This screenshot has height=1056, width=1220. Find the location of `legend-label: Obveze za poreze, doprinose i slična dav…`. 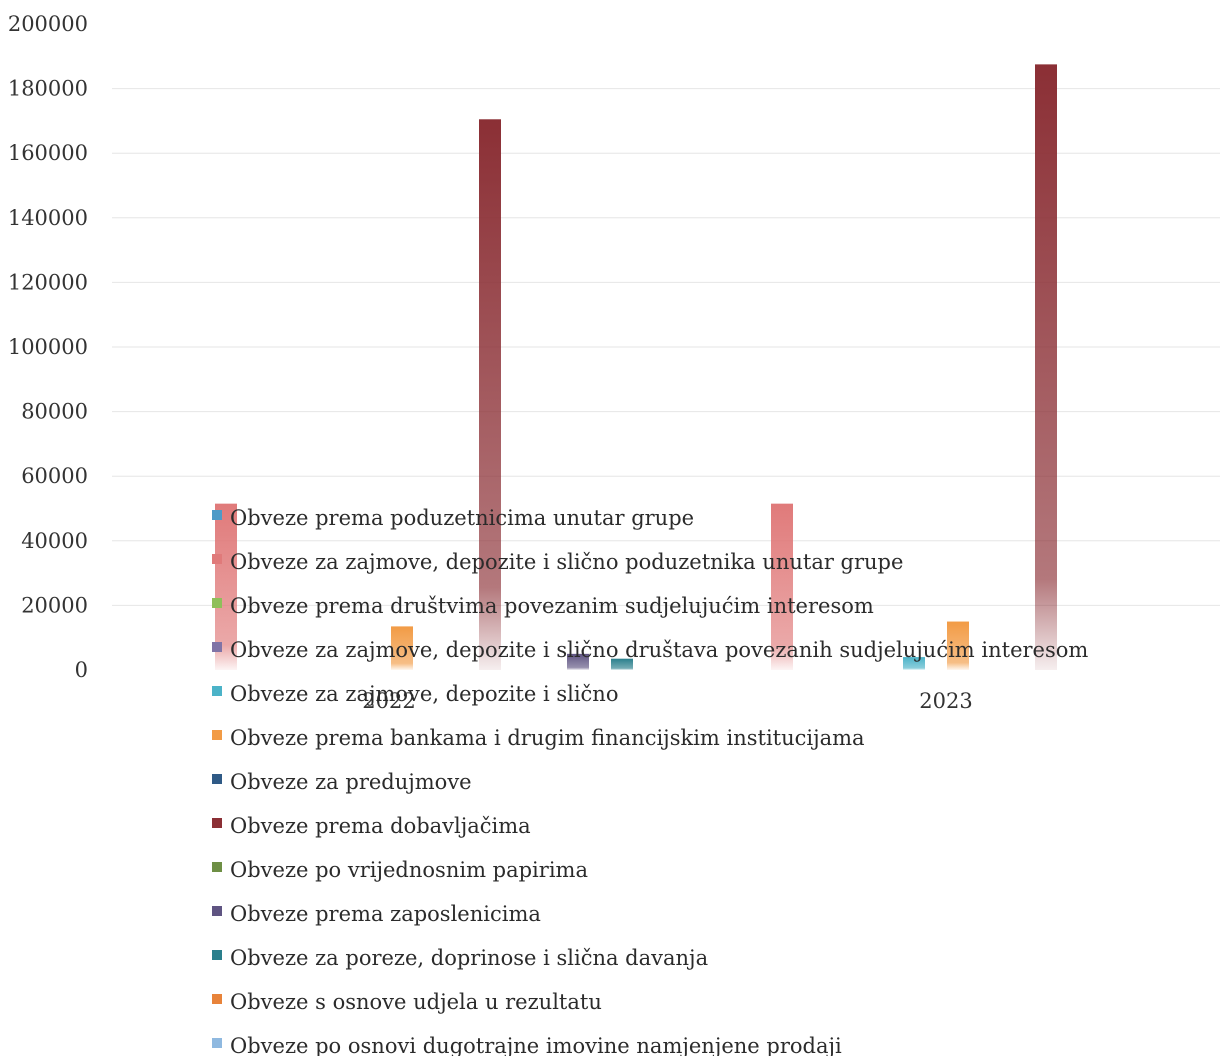

legend-label: Obveze za poreze, doprinose i slična dav… is located at coordinates (469, 958).